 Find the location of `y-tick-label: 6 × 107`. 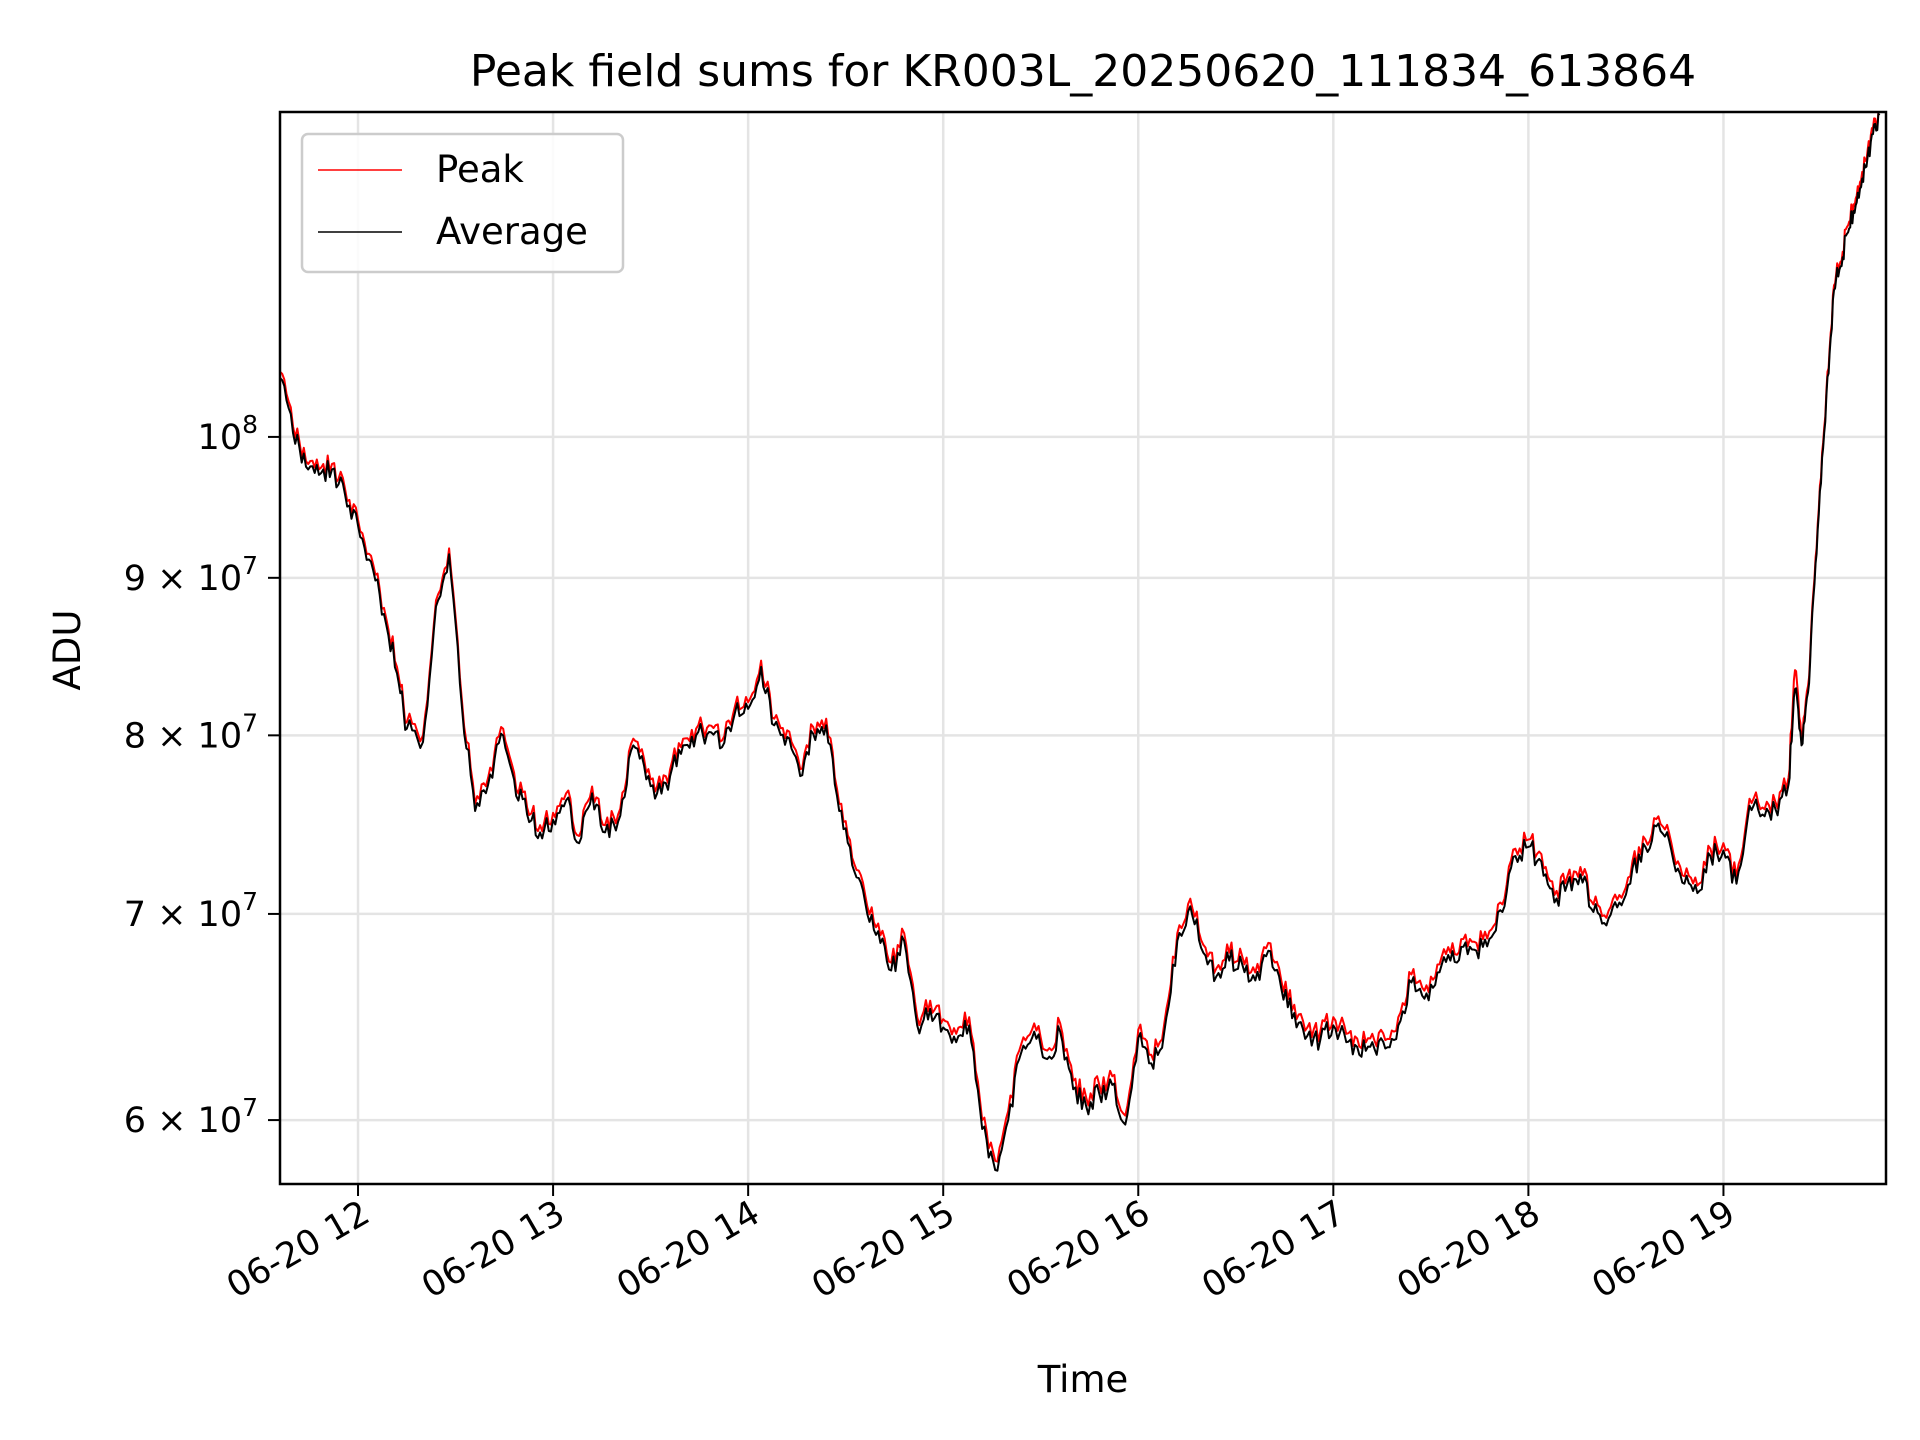

y-tick-label: 6 × 107 is located at coordinates (191, 1117).